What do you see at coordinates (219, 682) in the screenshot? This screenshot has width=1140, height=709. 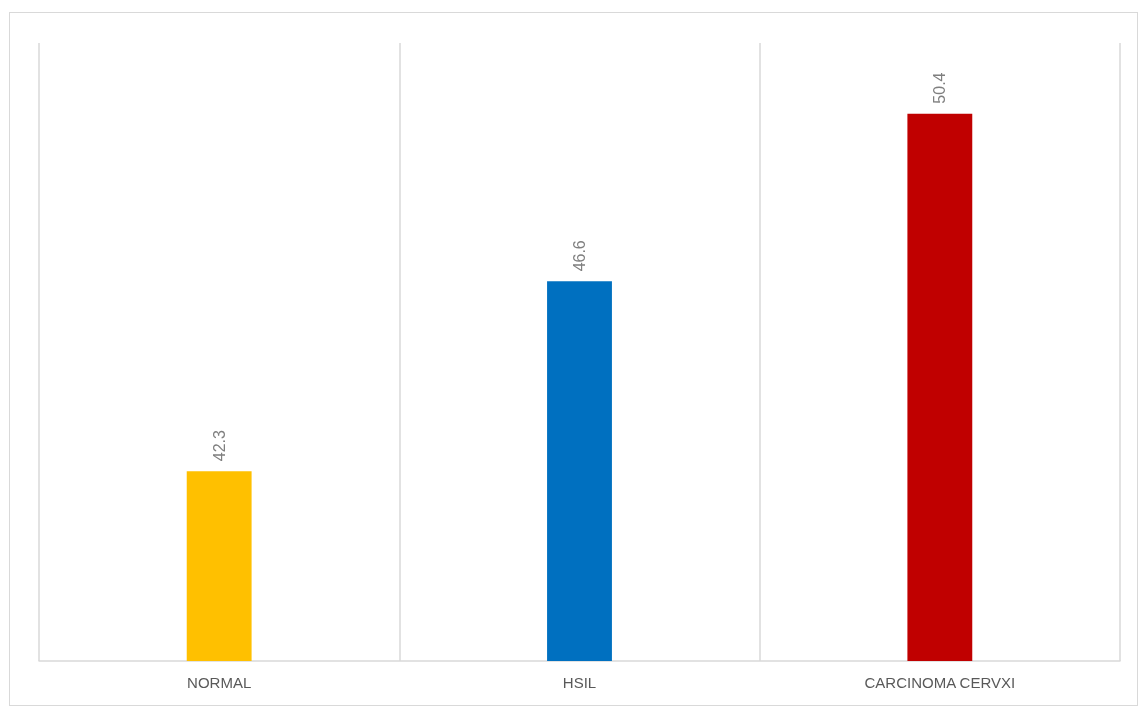 I see `x-tick-label: NORMAL` at bounding box center [219, 682].